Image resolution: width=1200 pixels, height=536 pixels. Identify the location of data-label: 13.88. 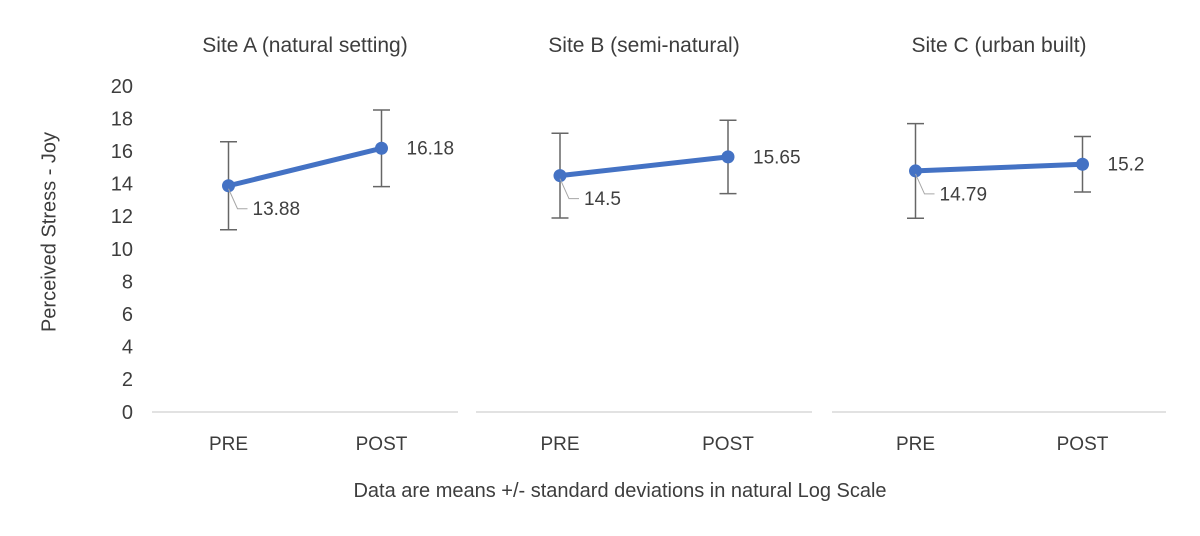
(277, 209).